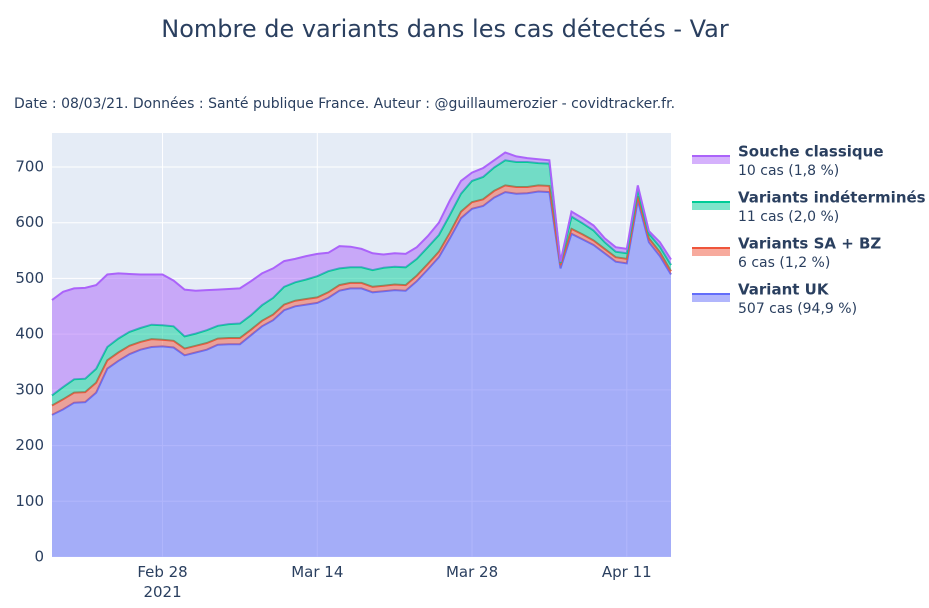 Image resolution: width=929 pixels, height=608 pixels. Describe the element at coordinates (29, 334) in the screenshot. I see `y-tick-label: 400` at that location.